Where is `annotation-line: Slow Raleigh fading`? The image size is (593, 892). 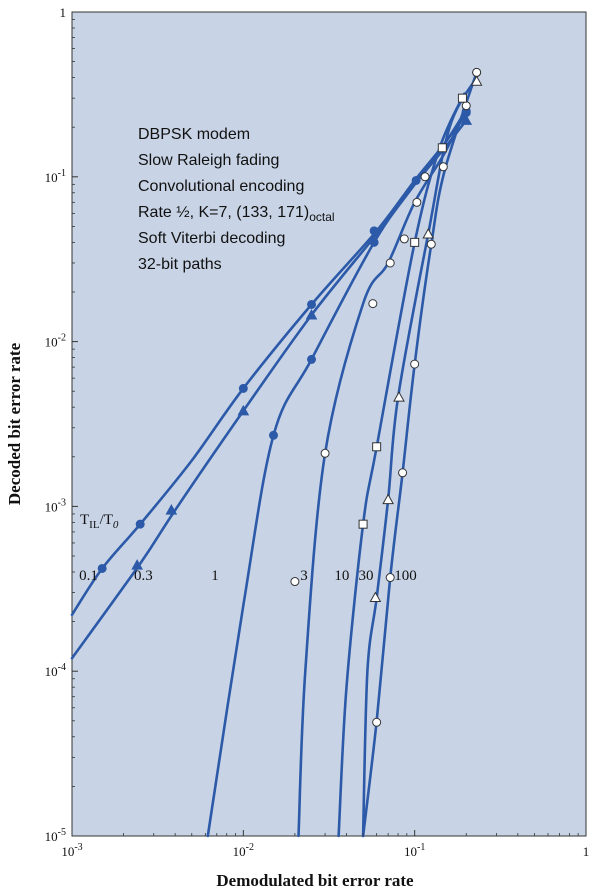 annotation-line: Slow Raleigh fading is located at coordinates (208, 160).